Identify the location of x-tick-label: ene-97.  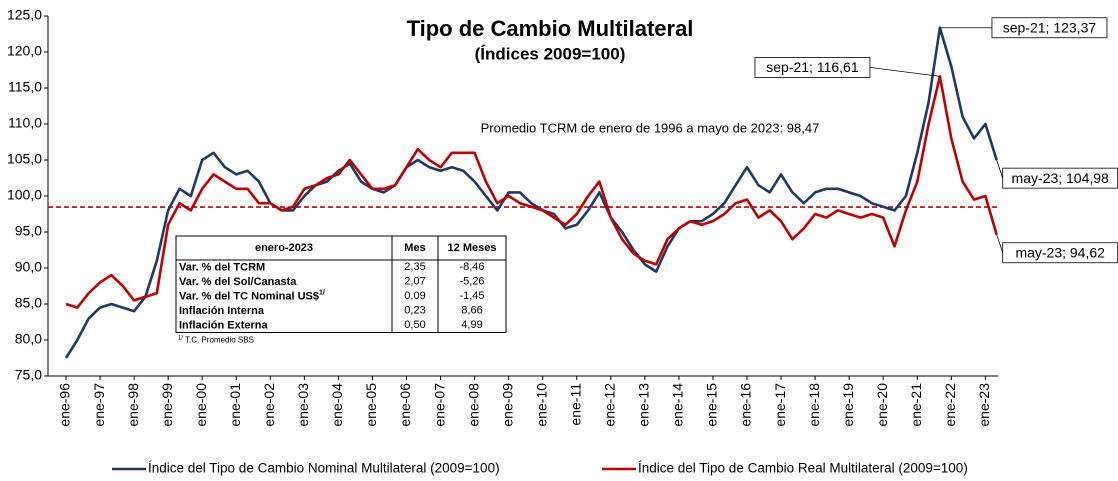
(99, 405).